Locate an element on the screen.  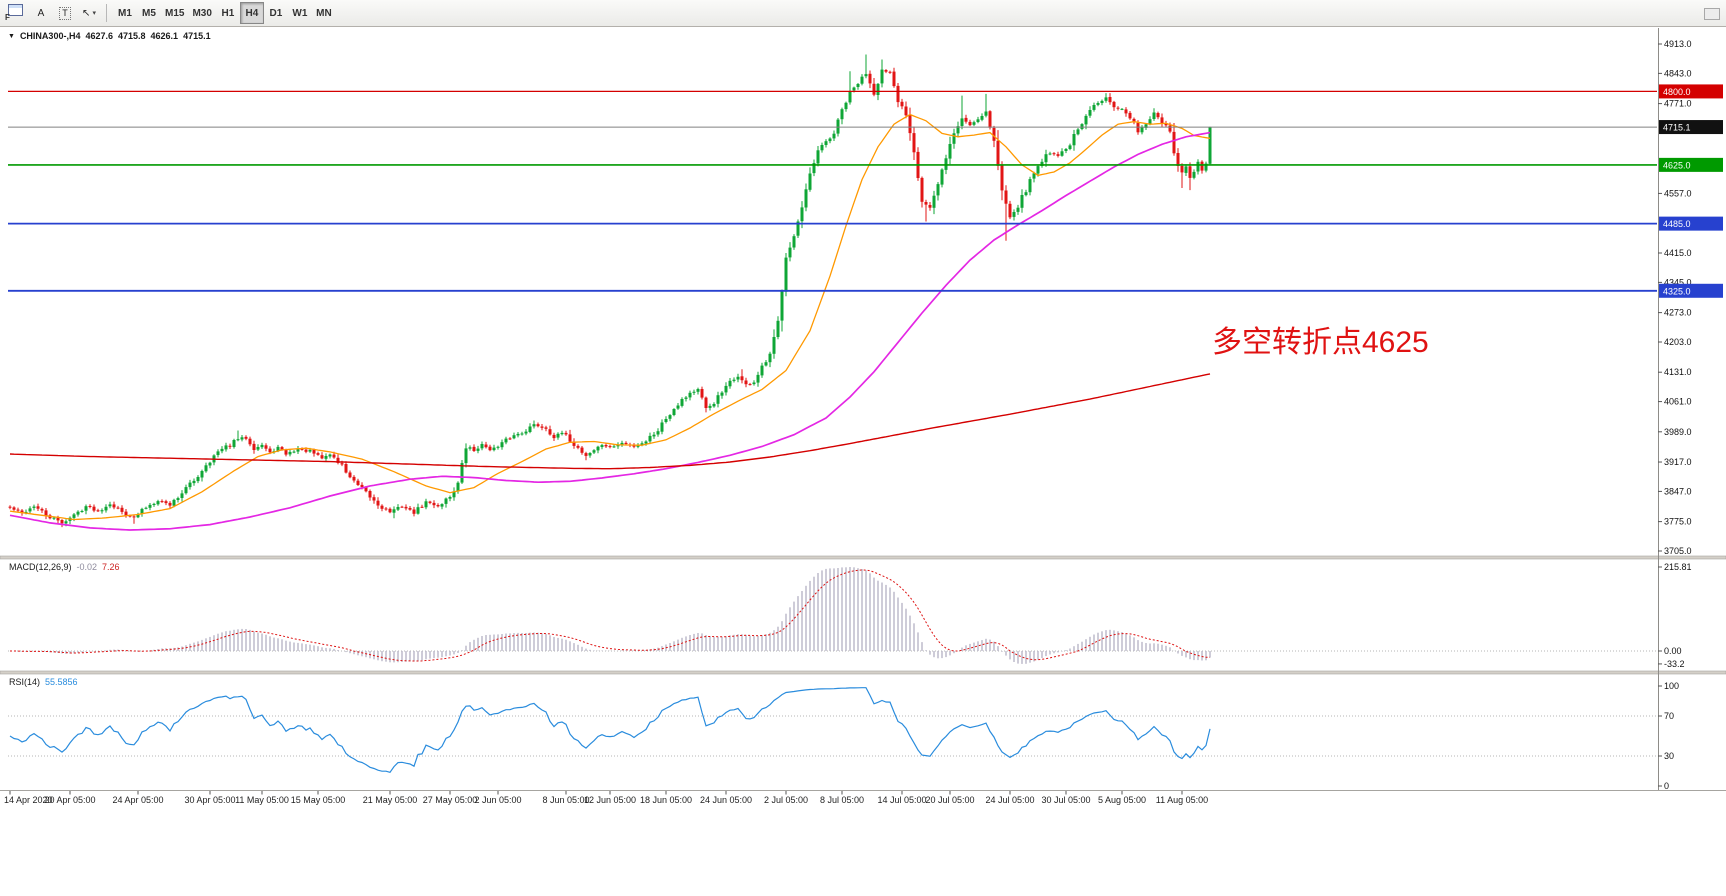
toolbar-separator is located at coordinates (106, 13).